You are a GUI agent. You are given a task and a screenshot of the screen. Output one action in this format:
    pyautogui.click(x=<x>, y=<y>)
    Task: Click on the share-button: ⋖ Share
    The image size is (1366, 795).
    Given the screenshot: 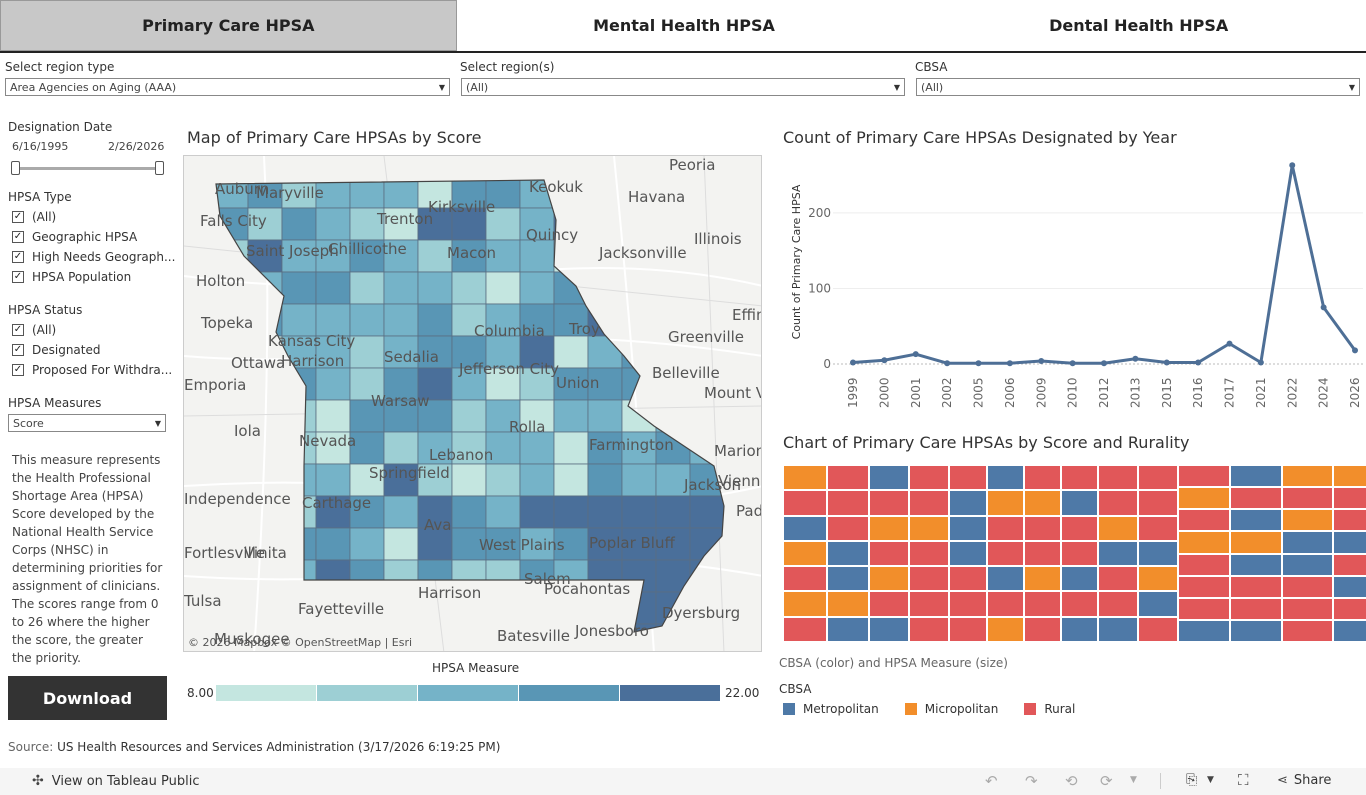 What is the action you would take?
    pyautogui.click(x=1304, y=780)
    